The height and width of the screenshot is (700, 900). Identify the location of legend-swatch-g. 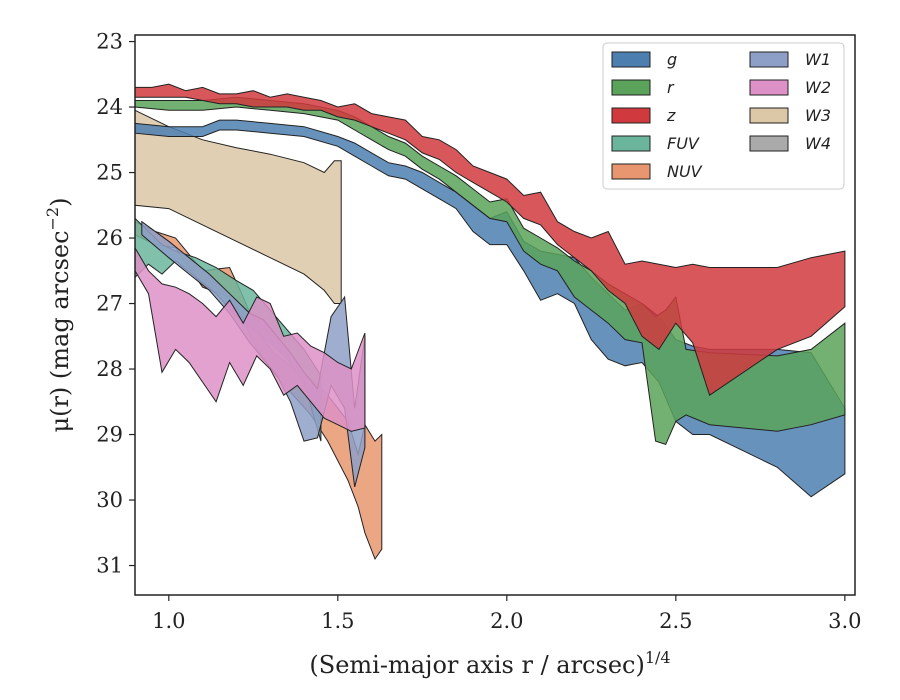
(631, 59).